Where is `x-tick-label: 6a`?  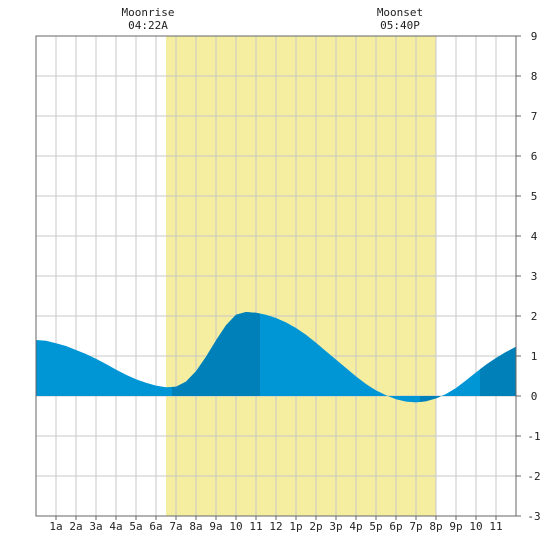 x-tick-label: 6a is located at coordinates (155, 526).